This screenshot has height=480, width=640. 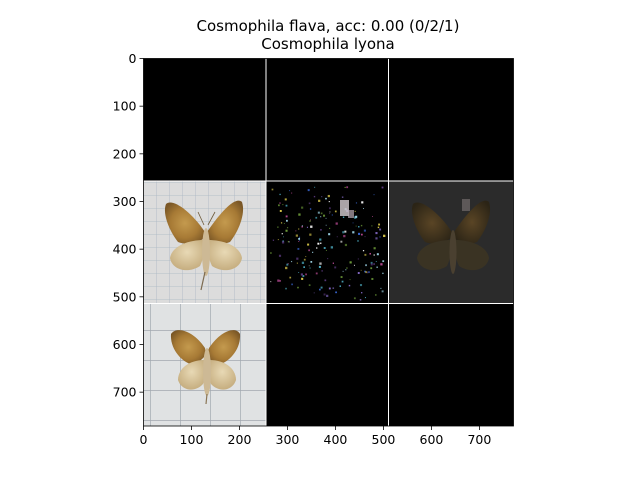 I want to click on figure-title-line-2: Cosmophila lyona, so click(x=328, y=44).